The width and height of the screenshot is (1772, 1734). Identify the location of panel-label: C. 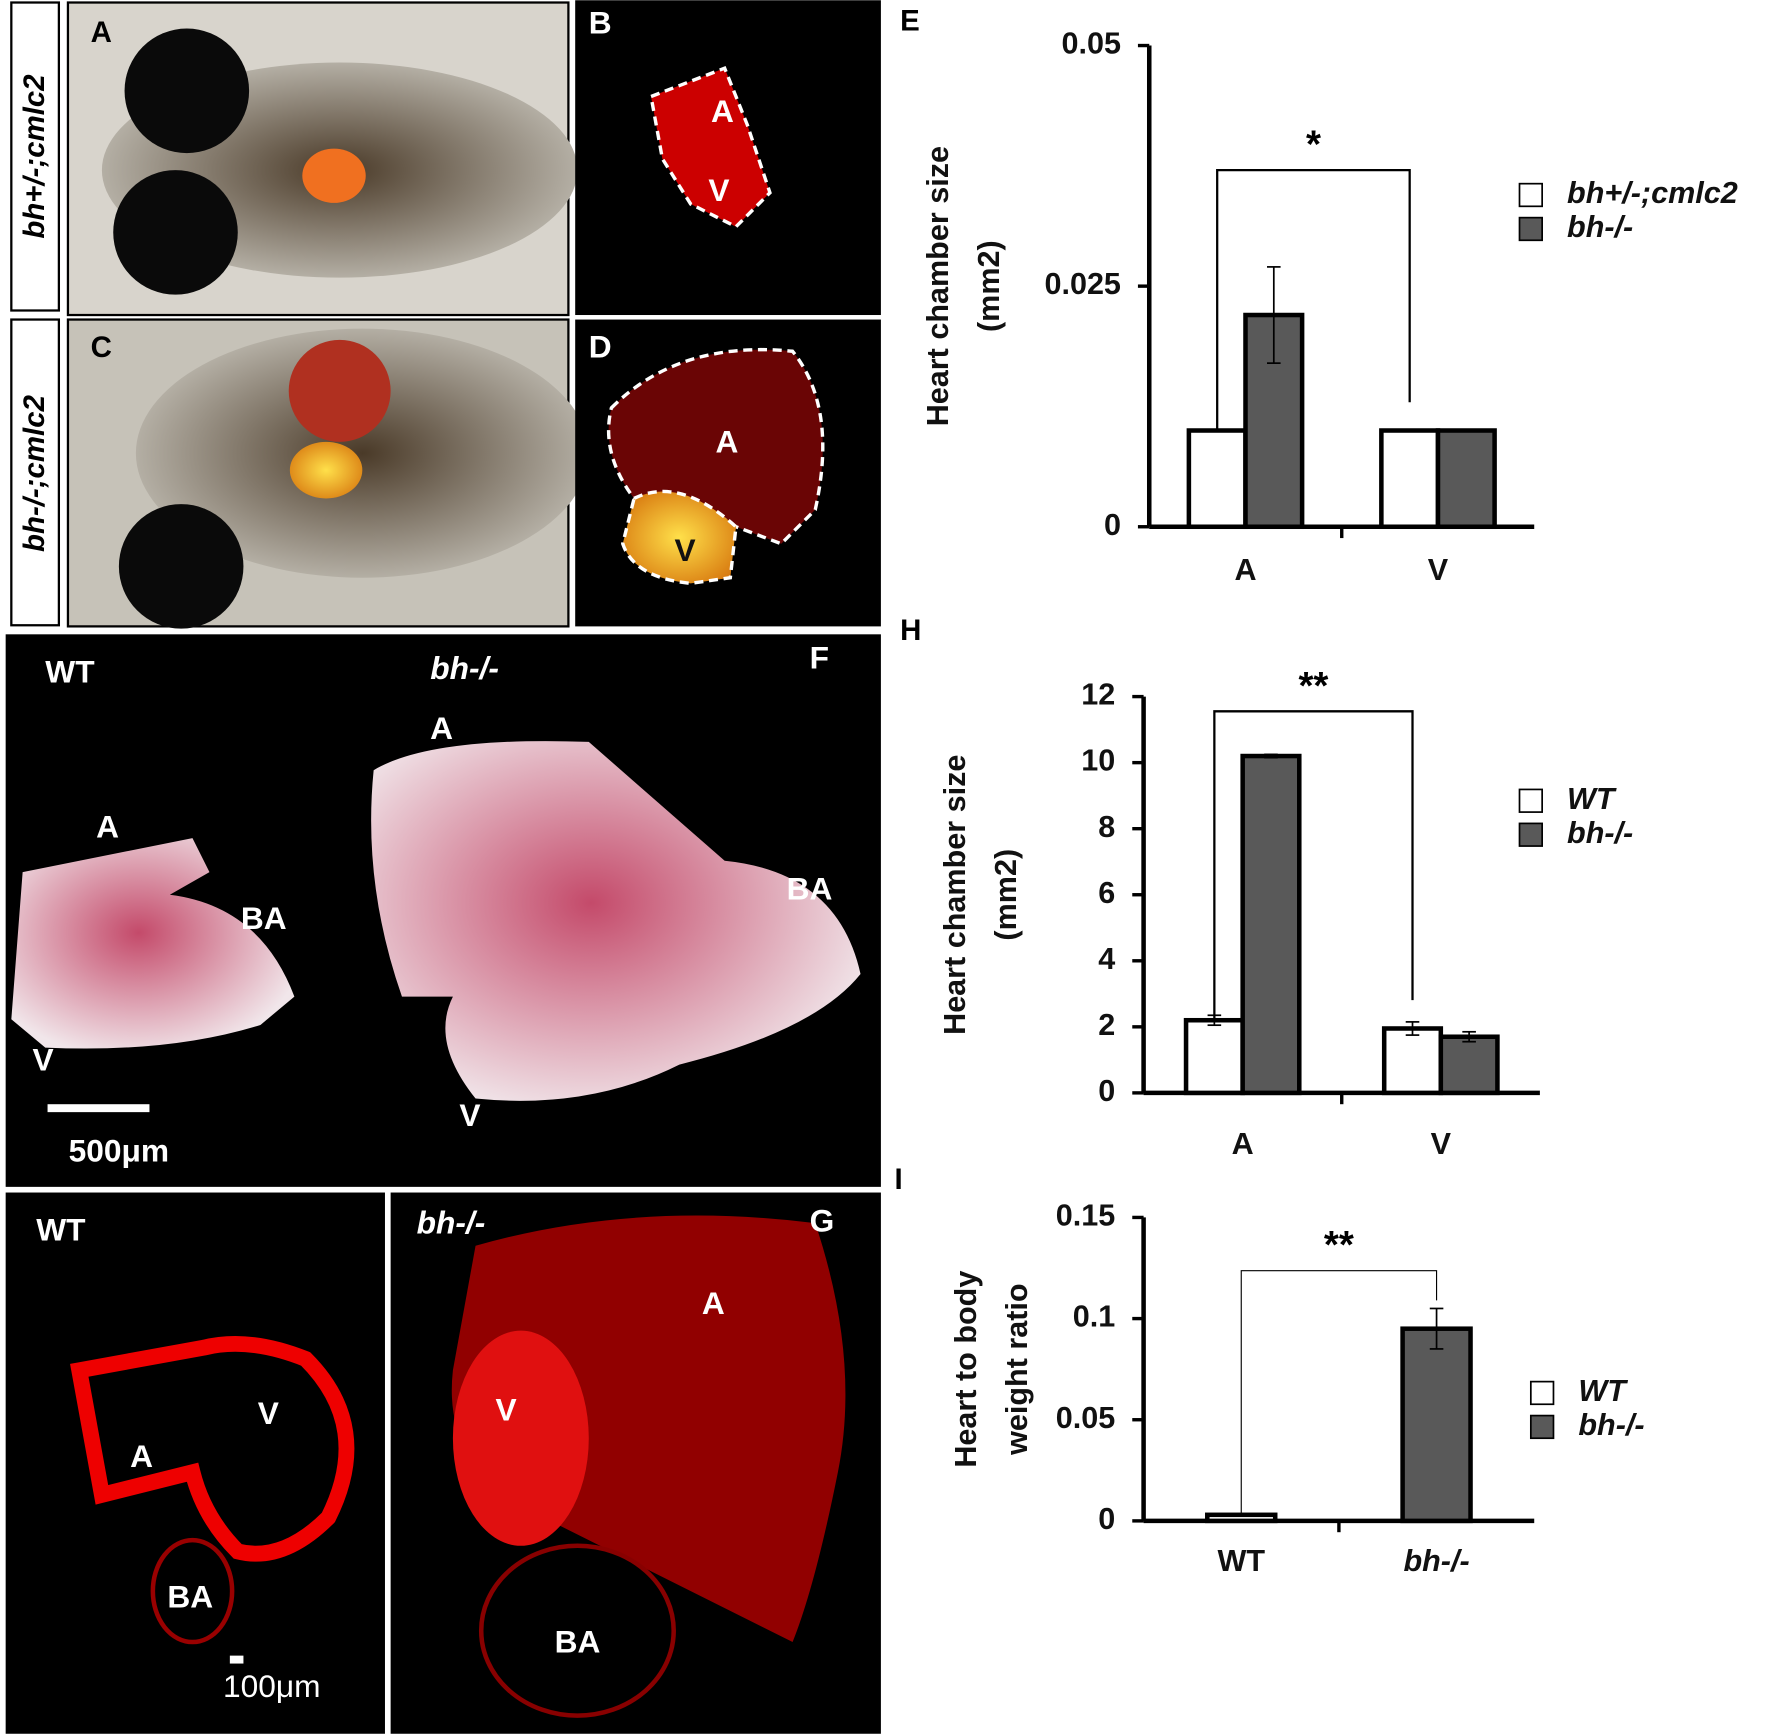
(101, 347).